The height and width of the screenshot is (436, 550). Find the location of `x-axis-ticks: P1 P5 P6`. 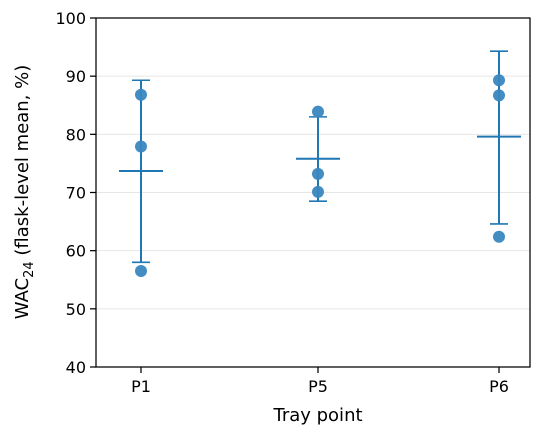

x-axis-ticks: P1 P5 P6 is located at coordinates (320, 381).